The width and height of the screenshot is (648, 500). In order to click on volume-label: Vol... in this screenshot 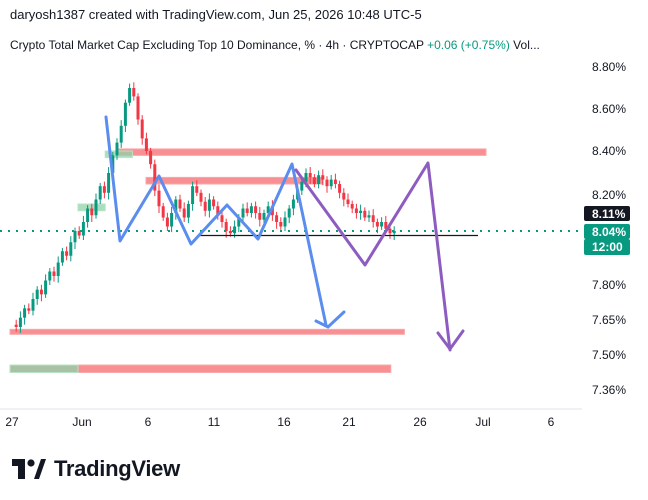, I will do `click(526, 45)`.